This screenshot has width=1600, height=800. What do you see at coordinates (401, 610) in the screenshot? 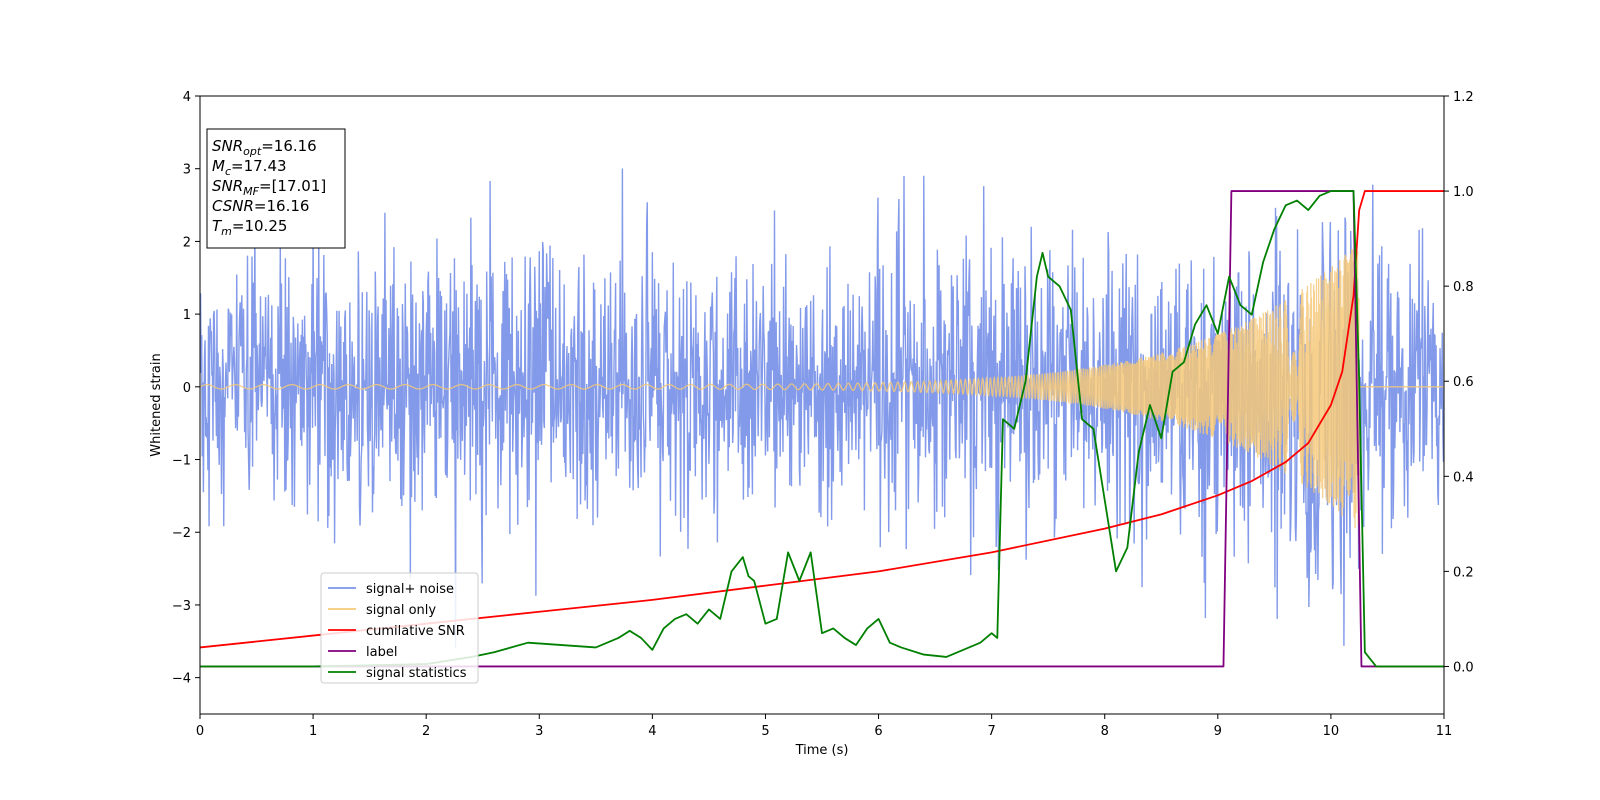
I see `legend-label: signal only` at bounding box center [401, 610].